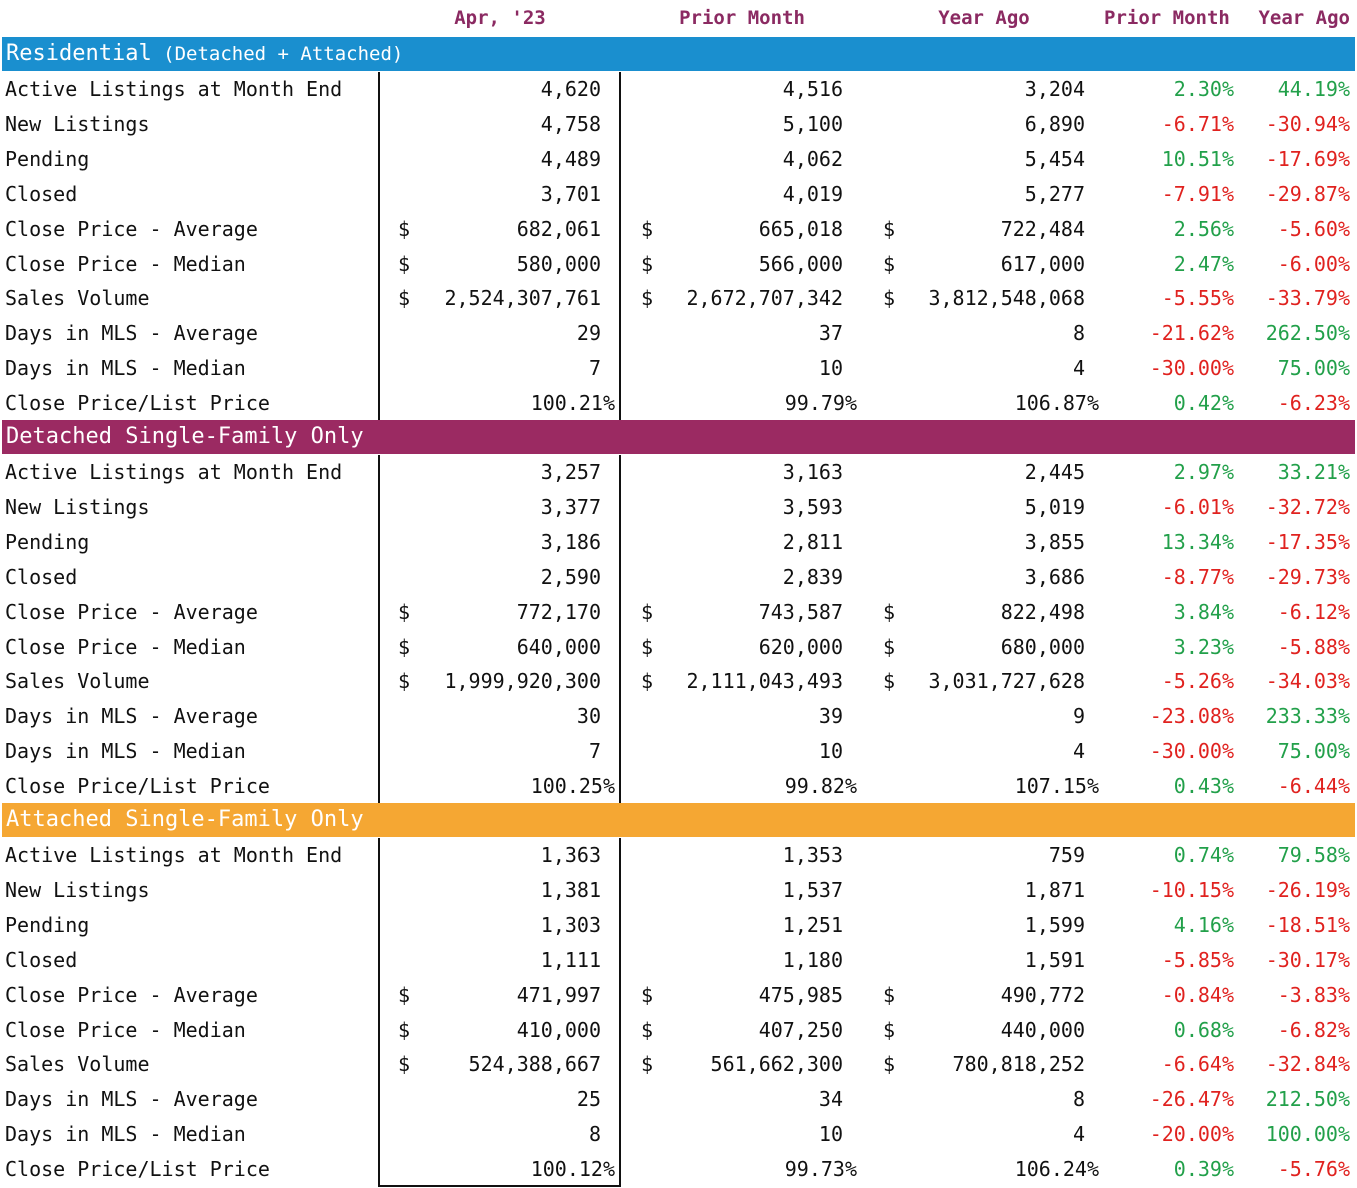 The width and height of the screenshot is (1357, 1188). What do you see at coordinates (1078, 716) in the screenshot?
I see `ago-value: 9` at bounding box center [1078, 716].